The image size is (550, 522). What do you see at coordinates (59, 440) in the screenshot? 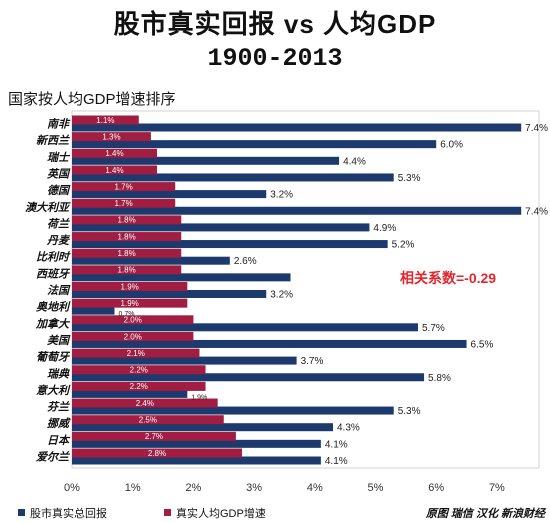
I see `category-label: 日本` at bounding box center [59, 440].